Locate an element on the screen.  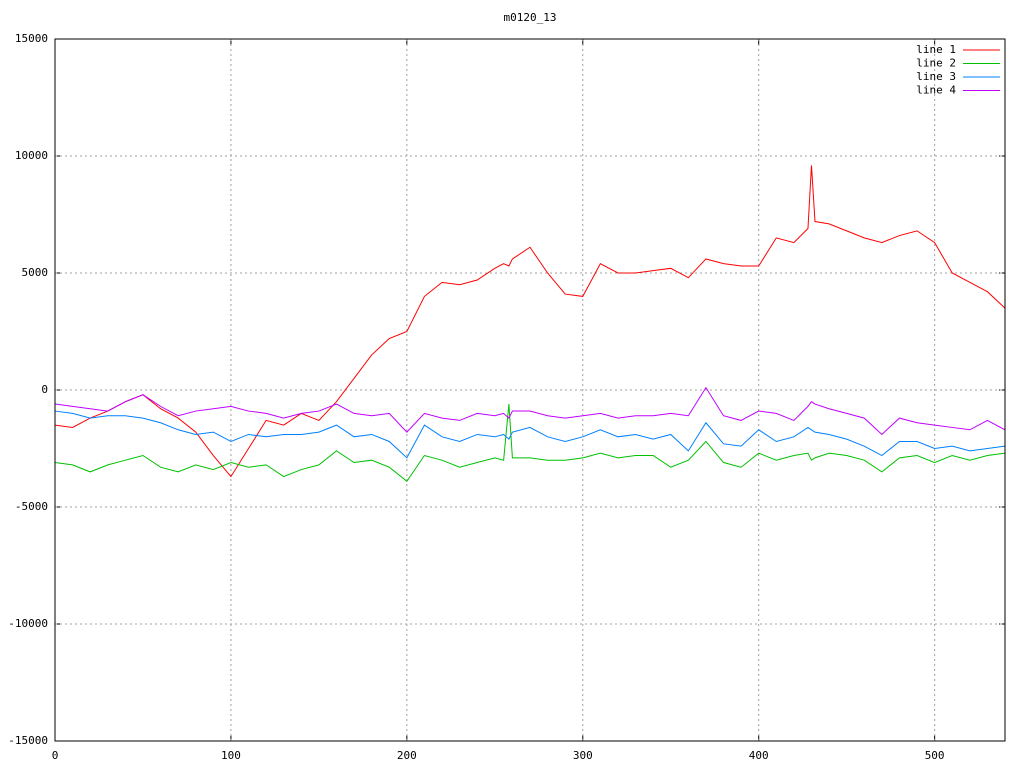
legend-label: line 2 is located at coordinates (936, 63).